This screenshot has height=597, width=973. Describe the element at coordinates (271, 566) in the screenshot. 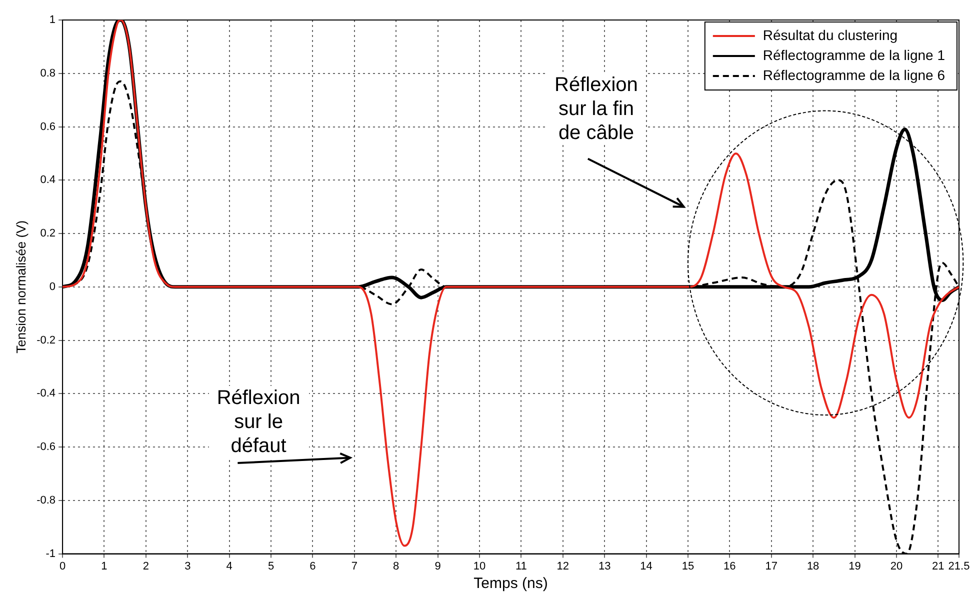

I see `x-tick-label: 5` at that location.